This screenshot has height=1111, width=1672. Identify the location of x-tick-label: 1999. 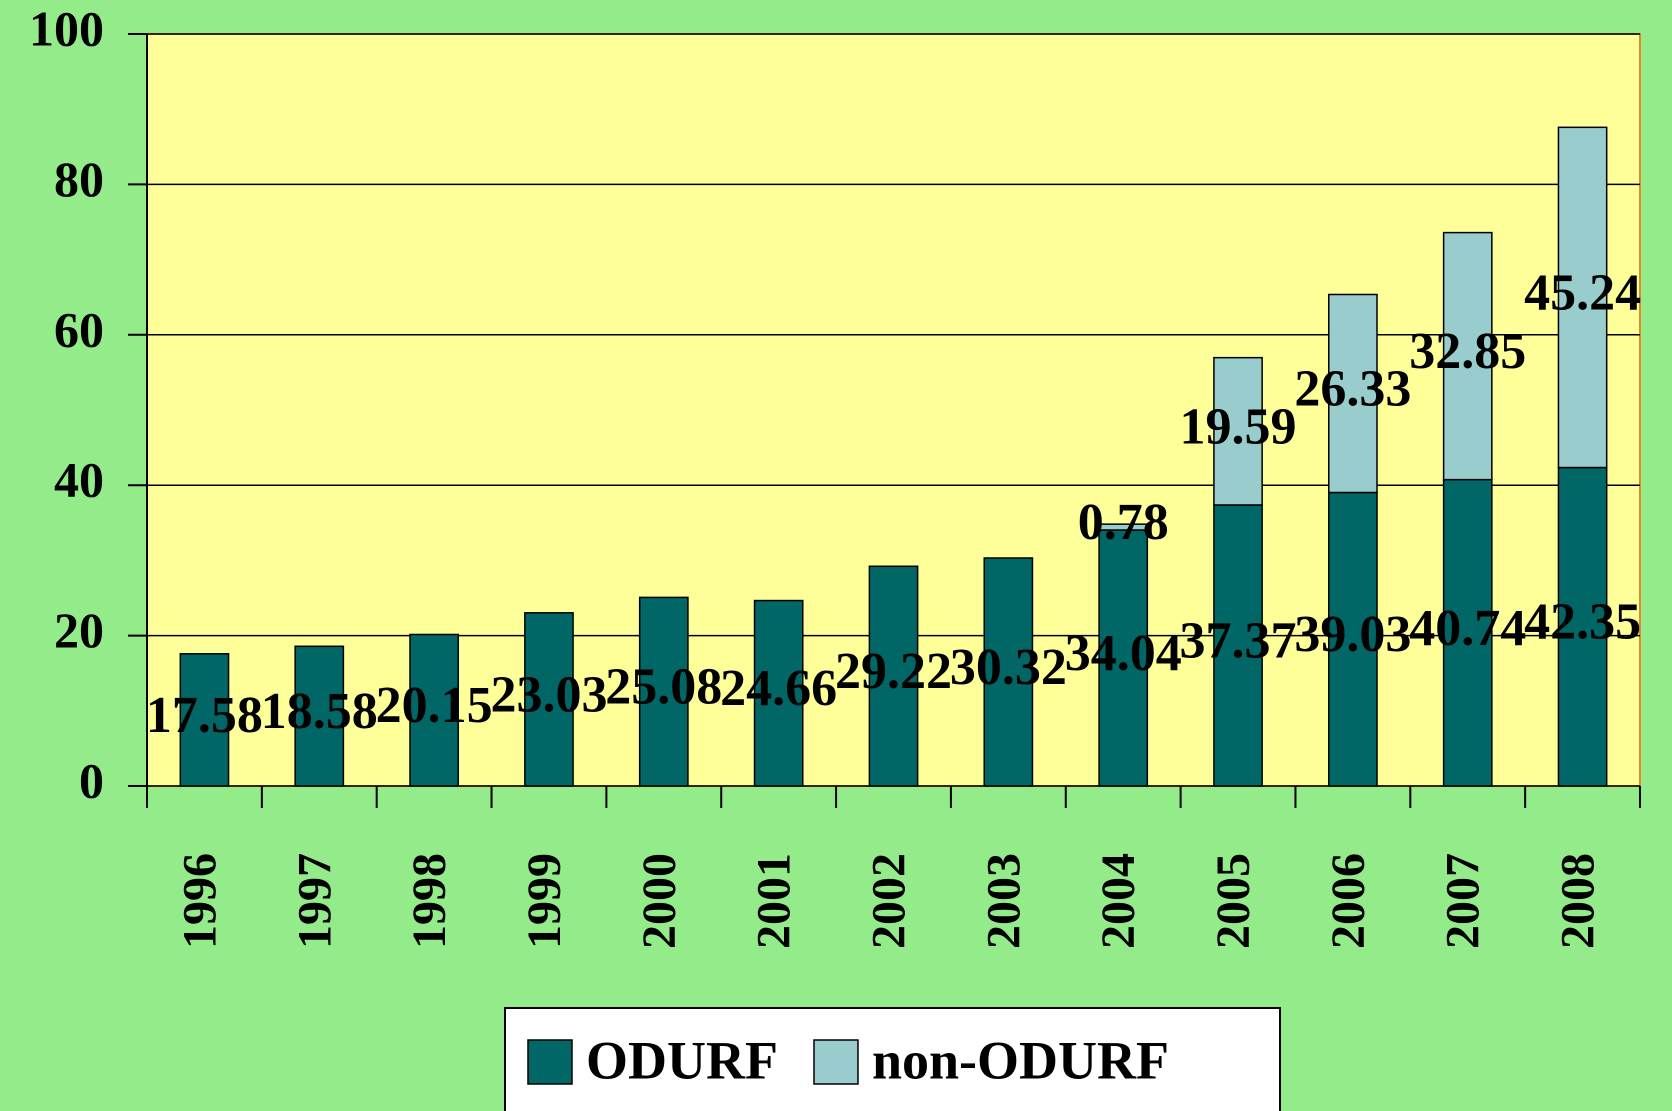
(544, 901).